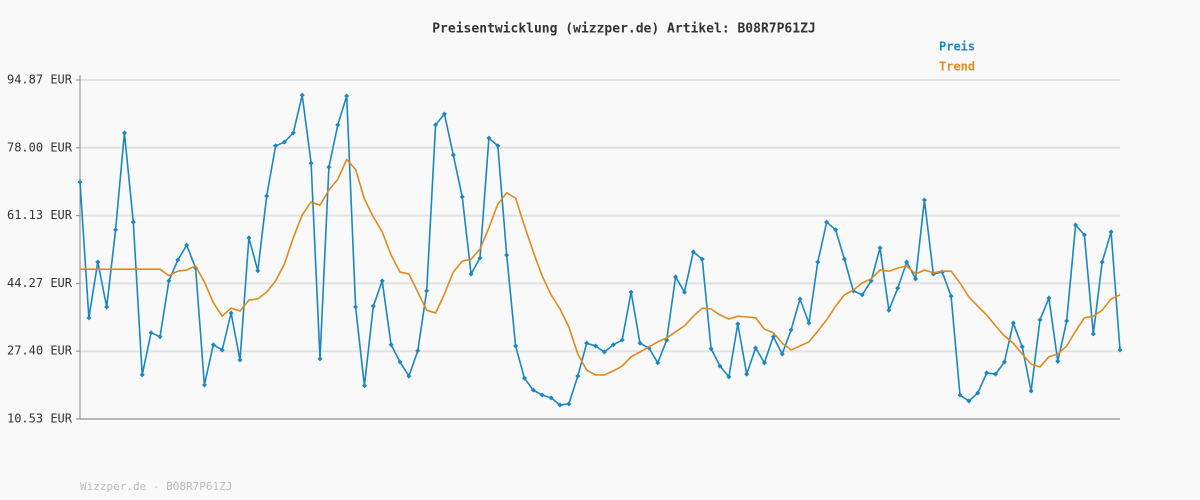  What do you see at coordinates (40, 147) in the screenshot?
I see `y-tick-label: 78.00 EUR` at bounding box center [40, 147].